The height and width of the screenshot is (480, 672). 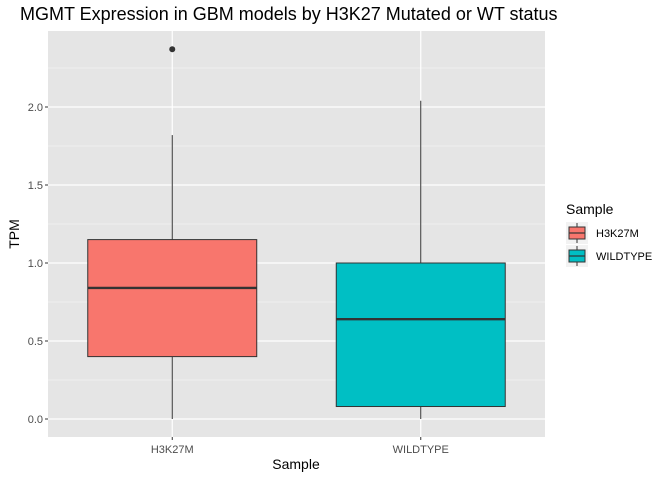 What do you see at coordinates (617, 234) in the screenshot?
I see `legend-label: H3K27M` at bounding box center [617, 234].